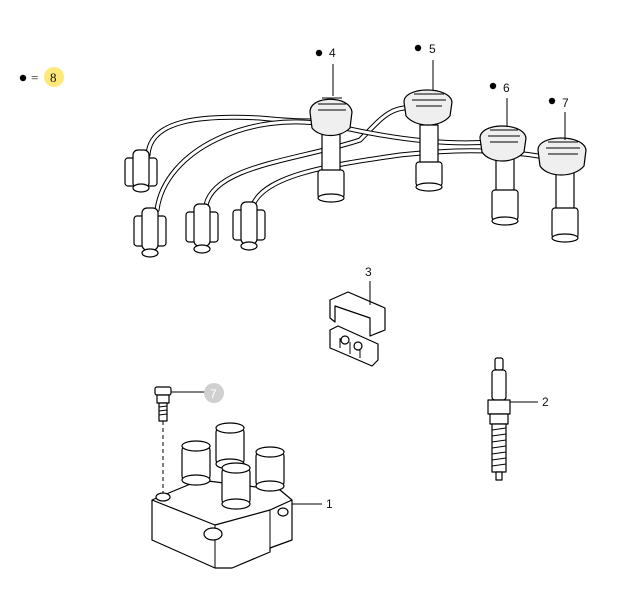 The height and width of the screenshot is (593, 632). I want to click on callout-bolt: 7, so click(214, 393).